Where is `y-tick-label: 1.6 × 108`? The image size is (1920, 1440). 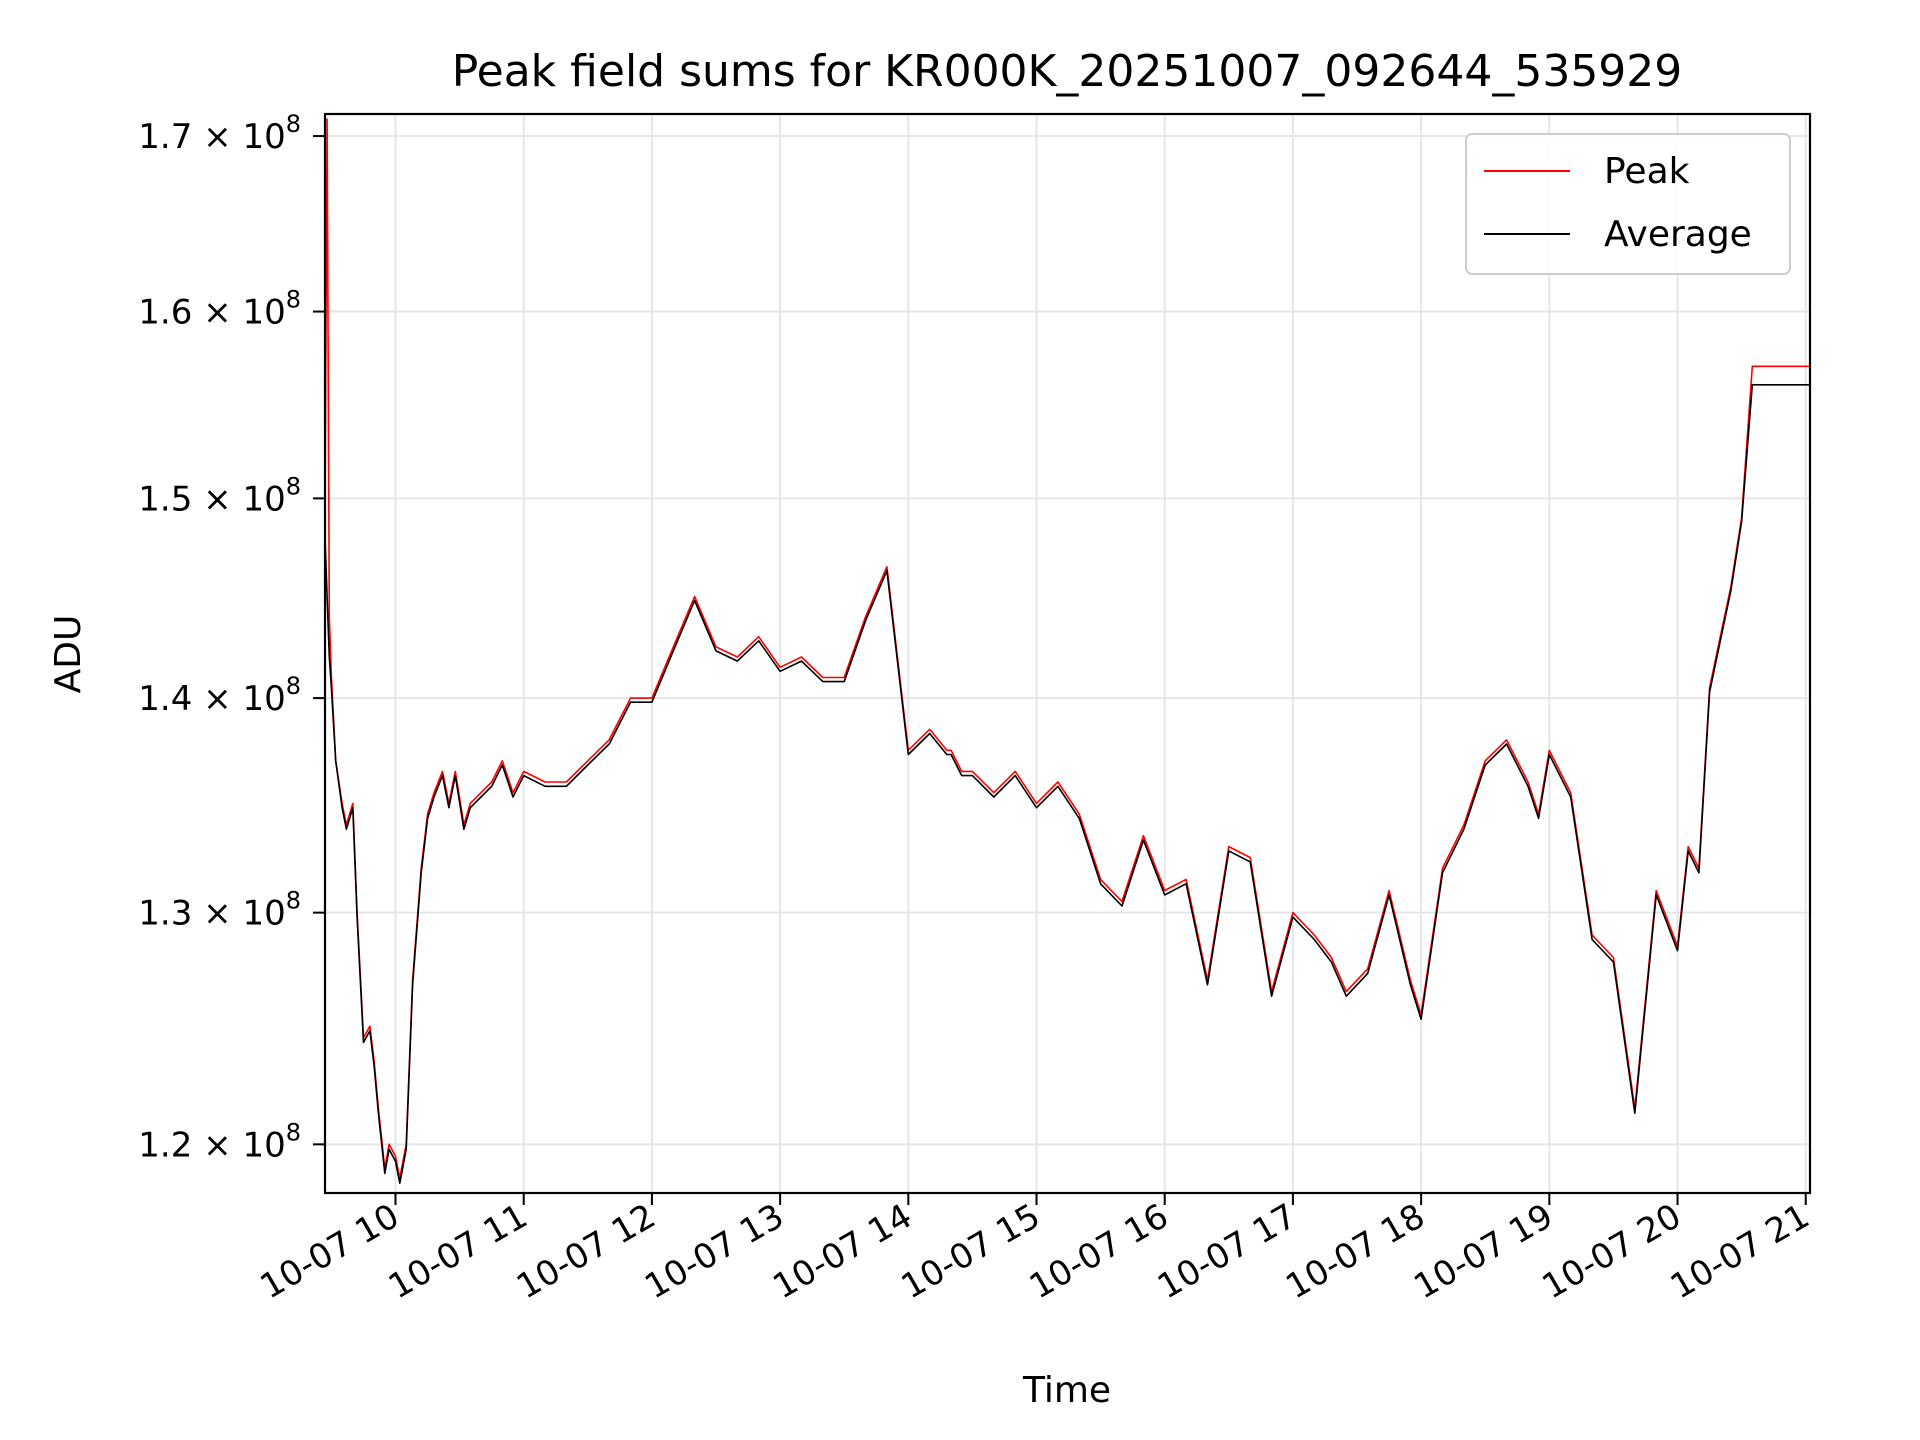
y-tick-label: 1.6 × 108 is located at coordinates (219, 309).